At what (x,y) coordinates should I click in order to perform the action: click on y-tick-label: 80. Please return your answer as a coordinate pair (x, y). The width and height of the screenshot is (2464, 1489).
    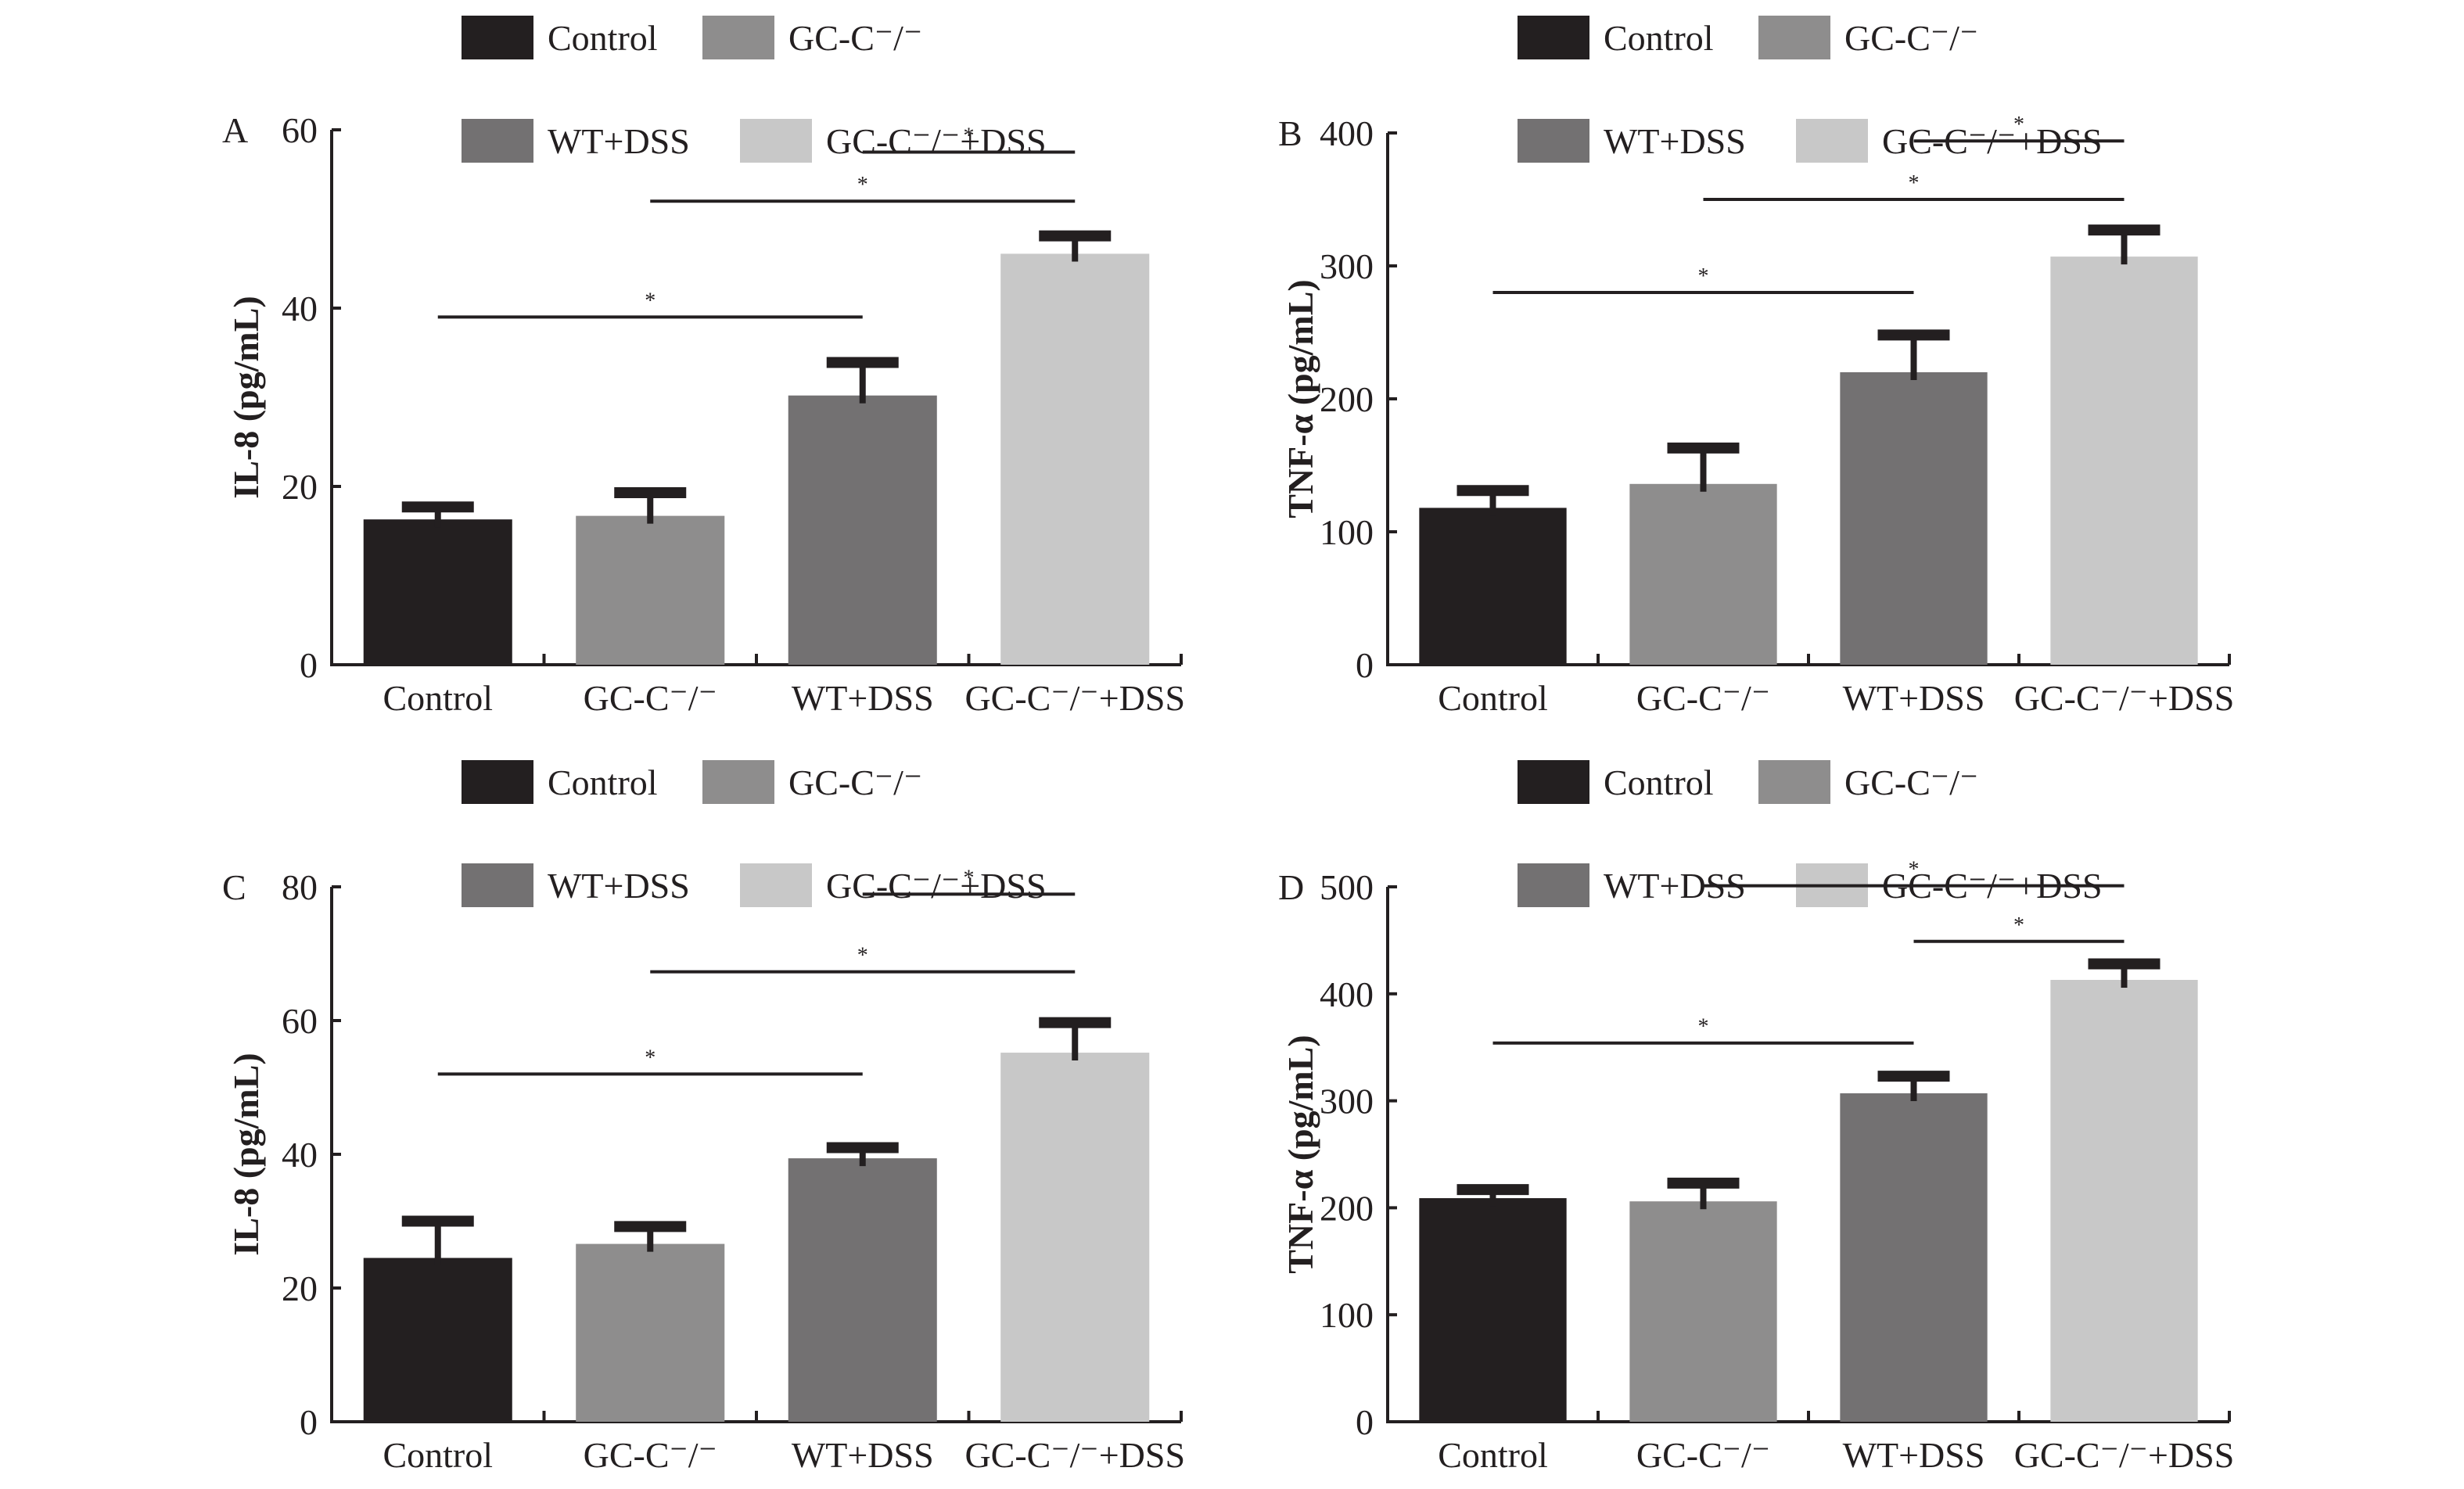
    Looking at the image, I should click on (300, 887).